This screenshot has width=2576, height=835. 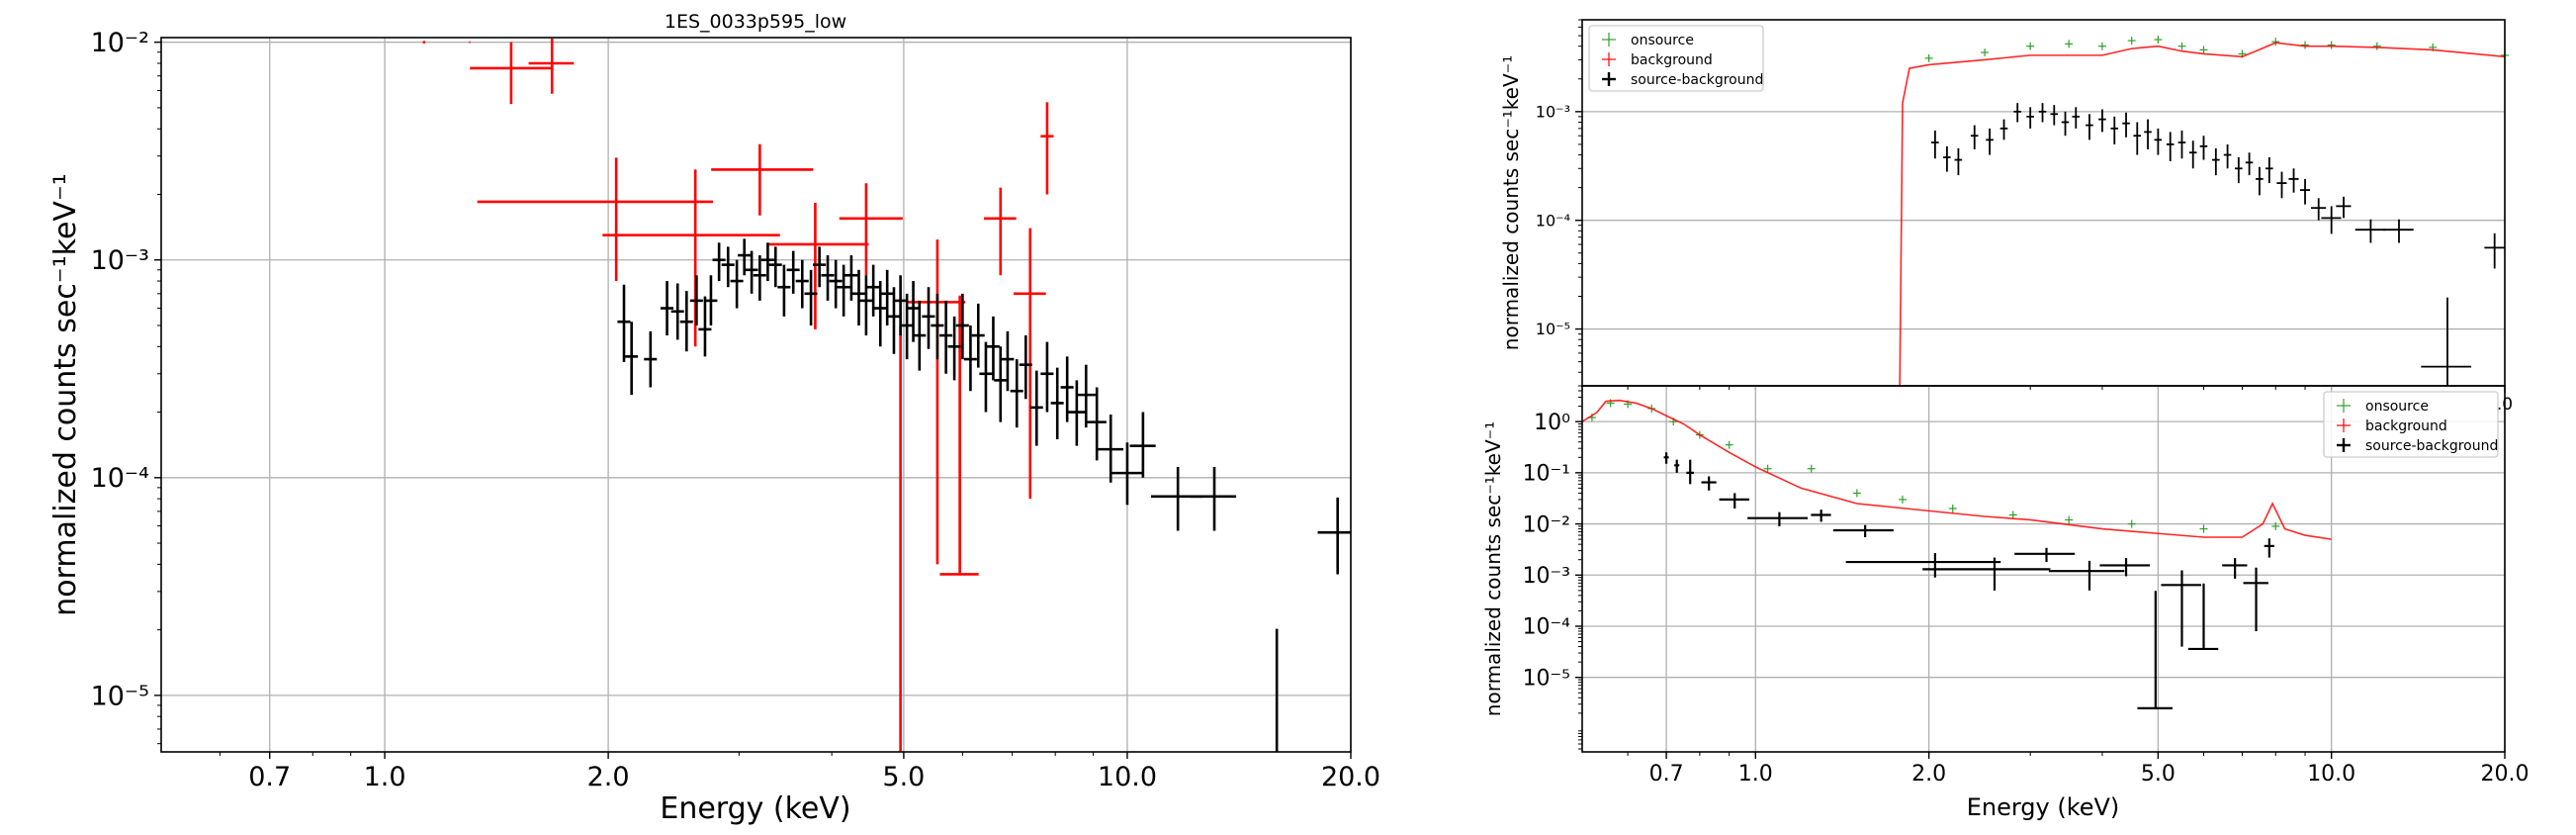 What do you see at coordinates (65, 395) in the screenshot?
I see `left-ylabel: normalized counts sec⁻¹keV⁻¹` at bounding box center [65, 395].